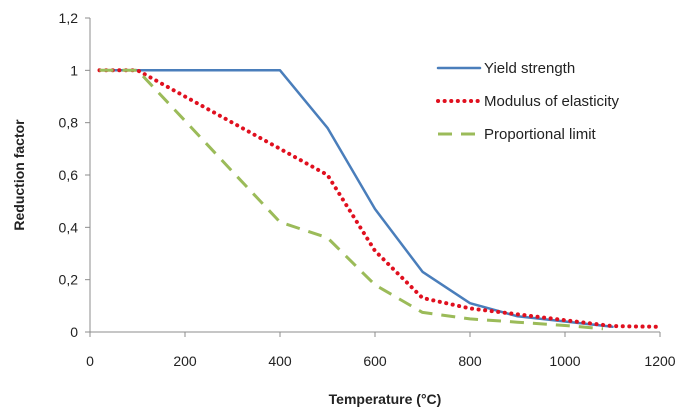  I want to click on y-tick-label: 0,4, so click(69, 227).